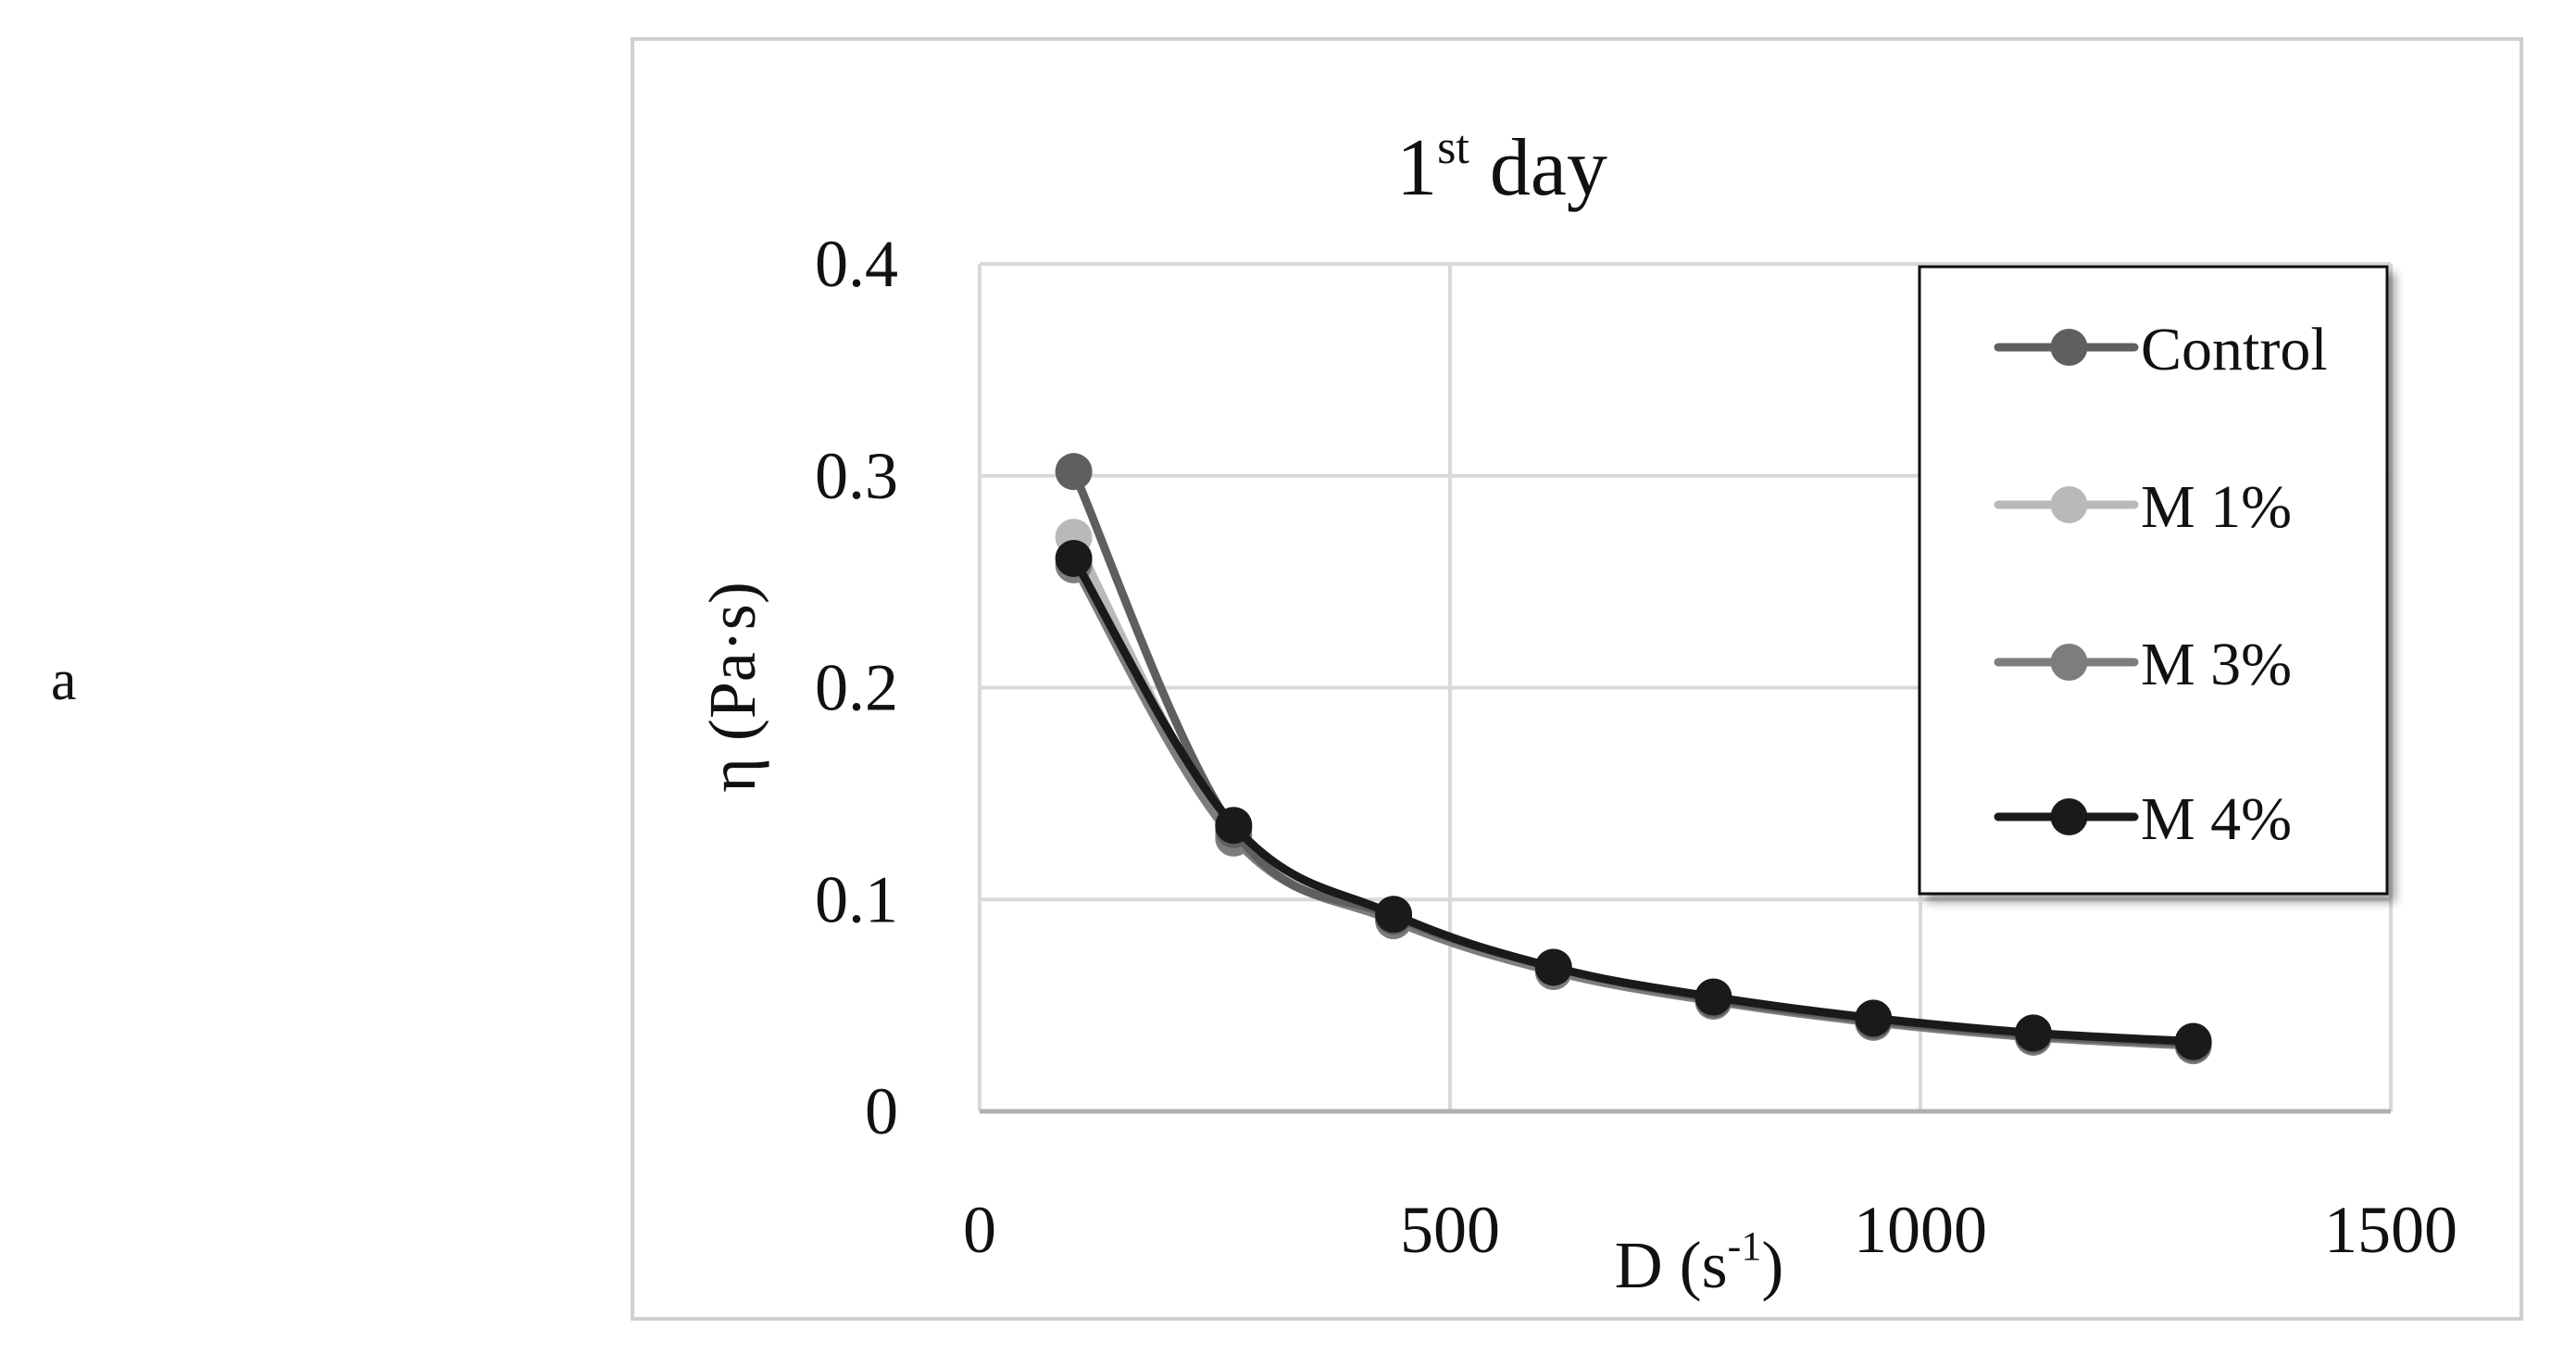 This screenshot has width=2576, height=1354. I want to click on chart-title-rest: day, so click(1538, 168).